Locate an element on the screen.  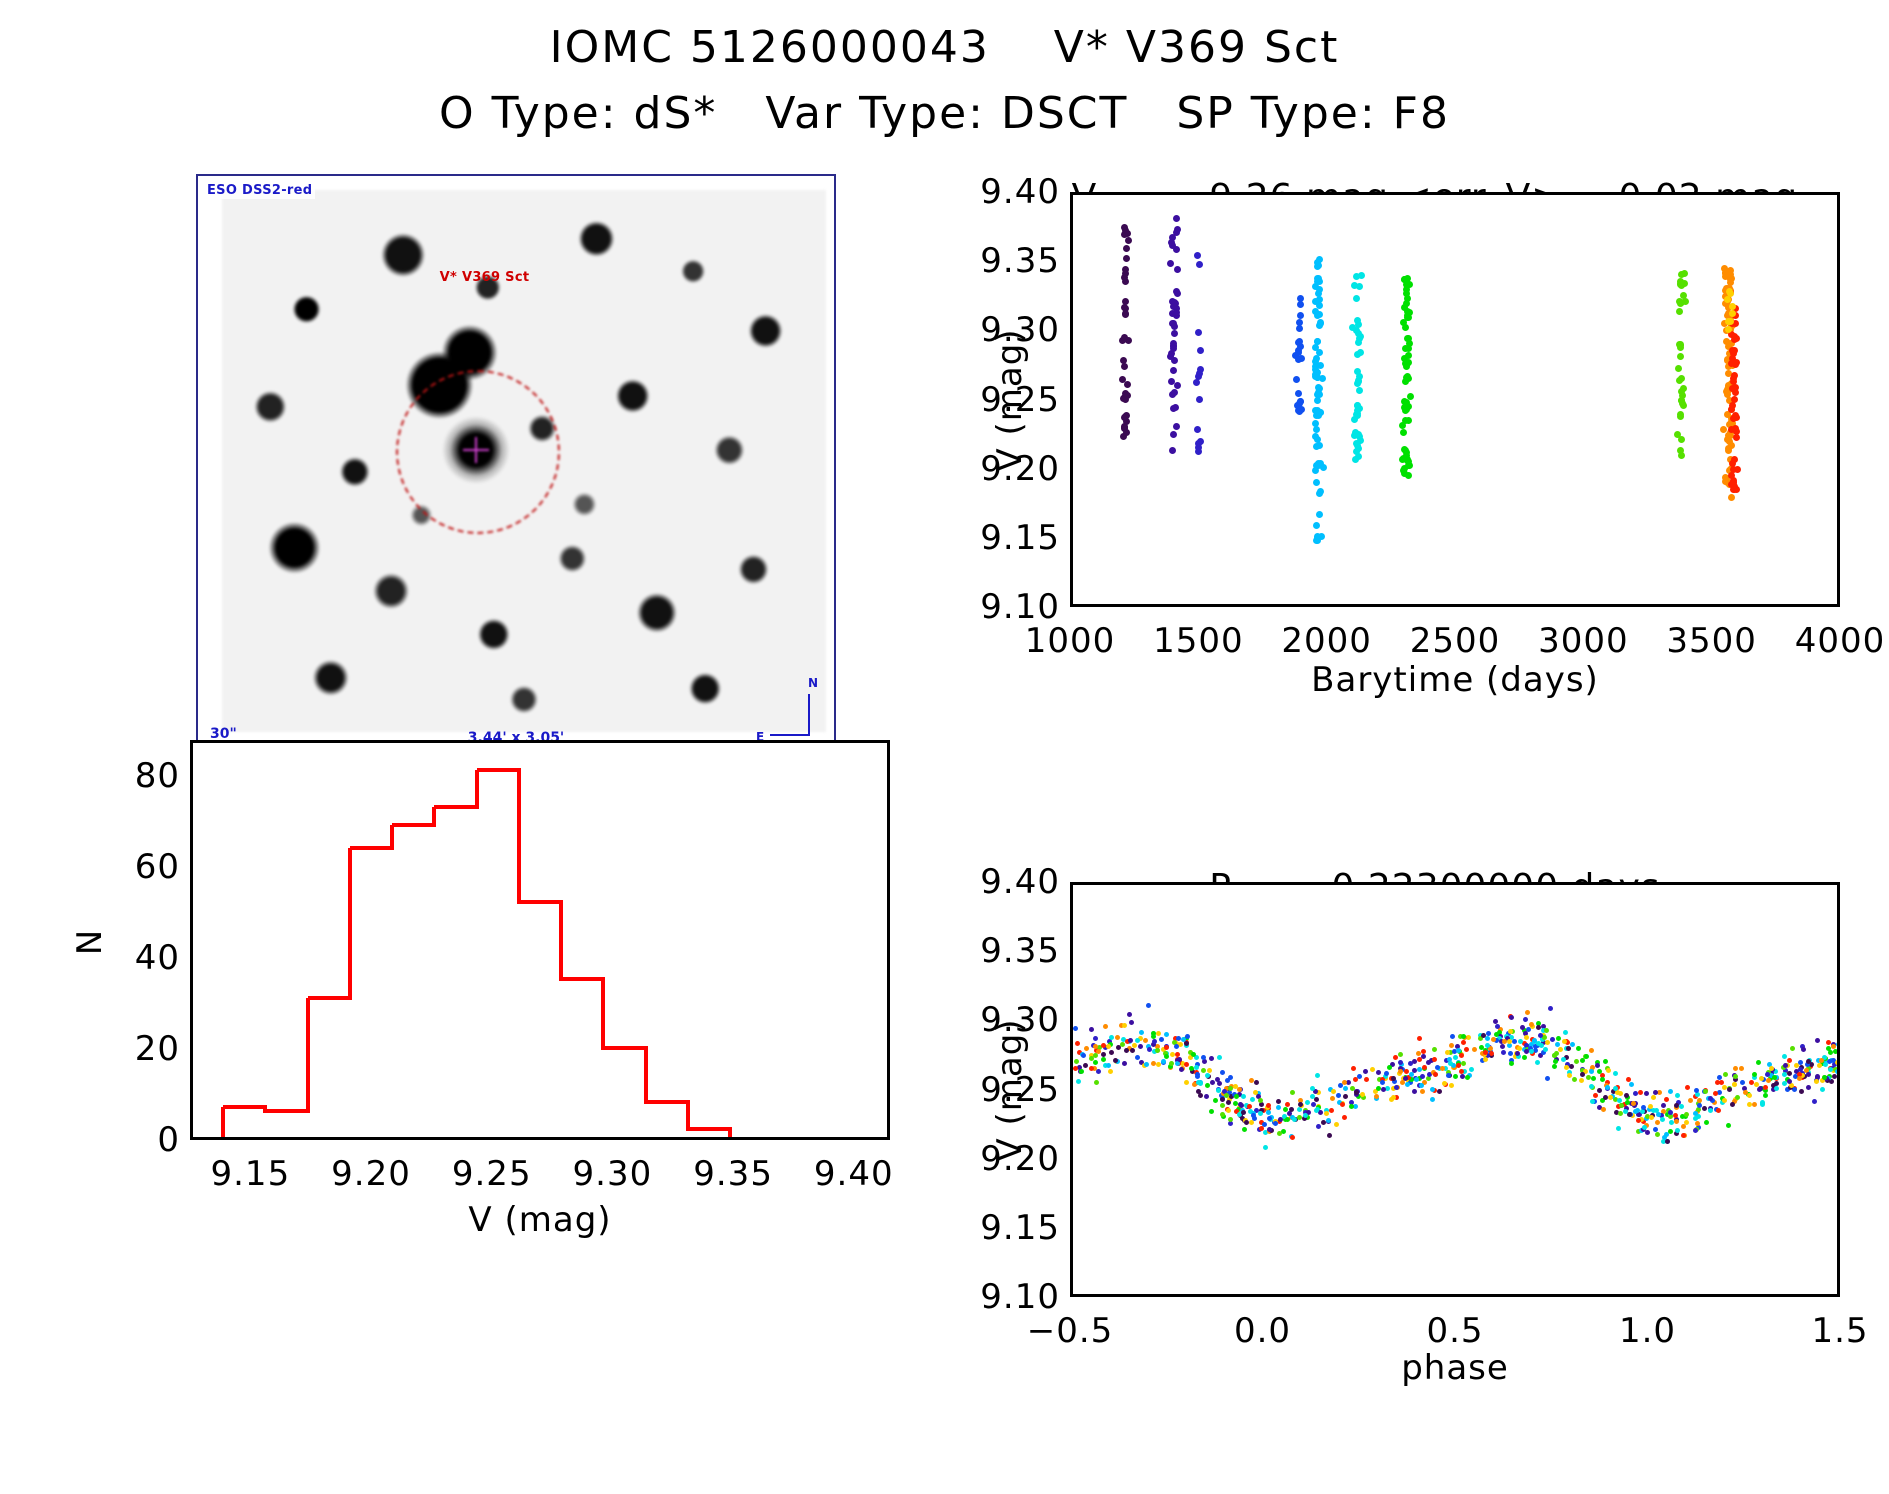
xaxis-tick-label: 0.5 is located at coordinates (1455, 1331).